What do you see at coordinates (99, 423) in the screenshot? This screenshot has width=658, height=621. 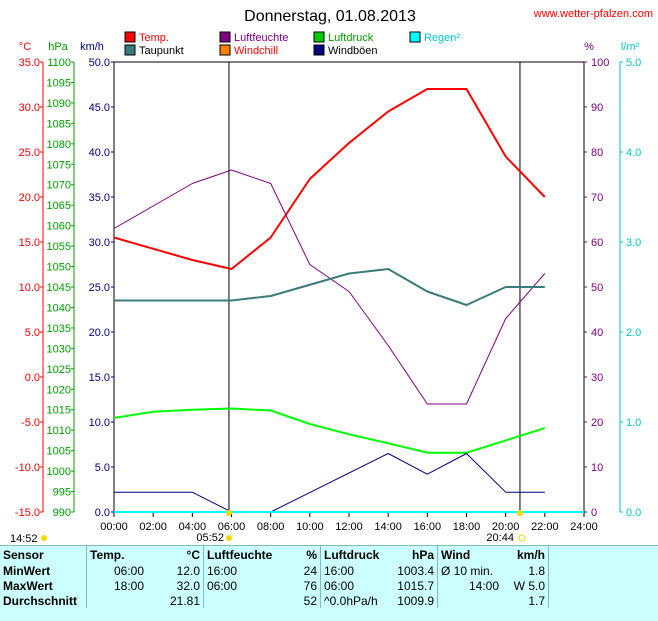 I see `kmh-tick-label: 10.0` at bounding box center [99, 423].